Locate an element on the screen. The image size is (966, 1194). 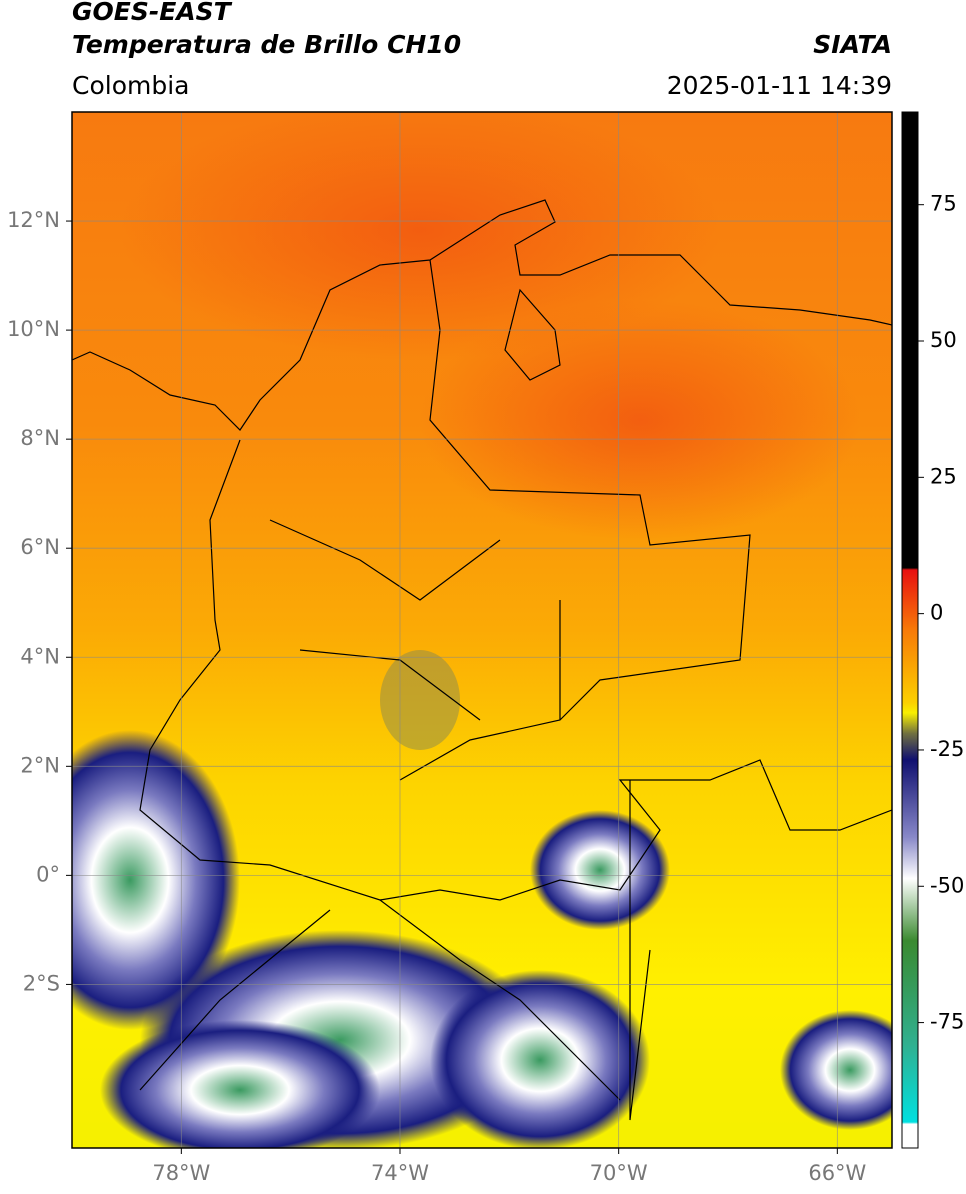
colorbar-tick-label: -75 is located at coordinates (947, 1022).